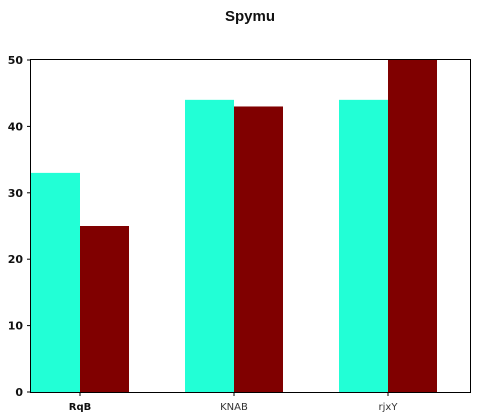 This screenshot has width=480, height=420. Describe the element at coordinates (16, 126) in the screenshot. I see `y-tick-label: 40` at that location.